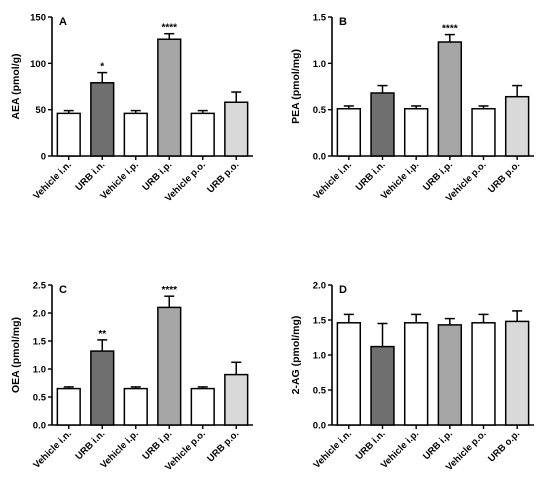  I want to click on category-label: URB o.p., so click(504, 446).